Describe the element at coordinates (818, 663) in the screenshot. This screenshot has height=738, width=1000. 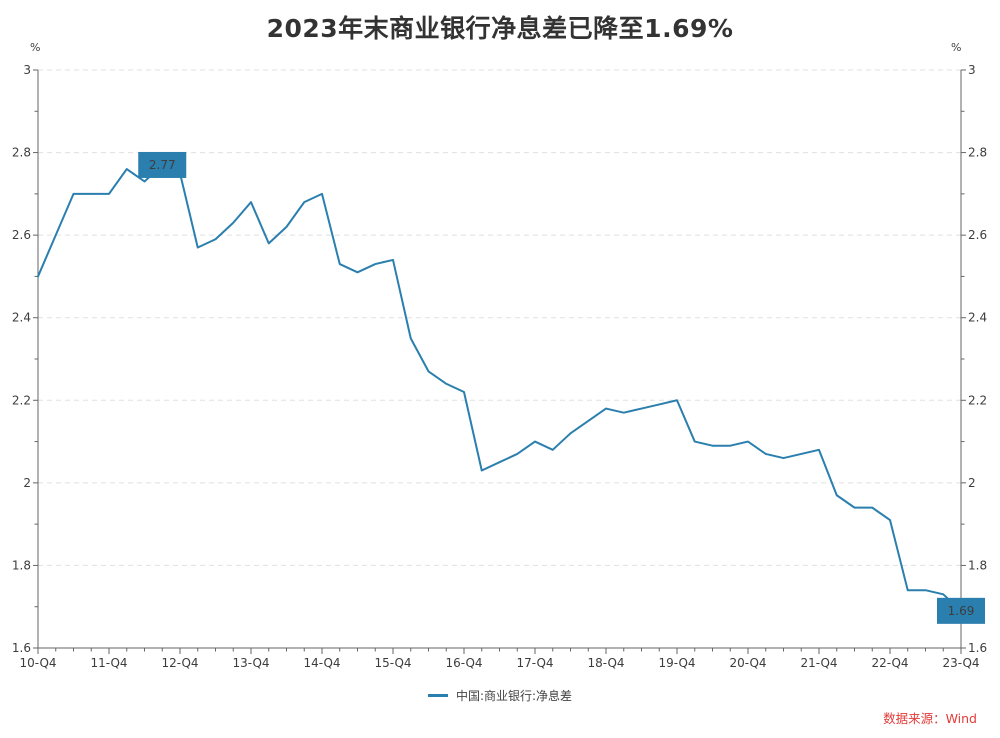
I see `x-tick-label: 21-Q4` at that location.